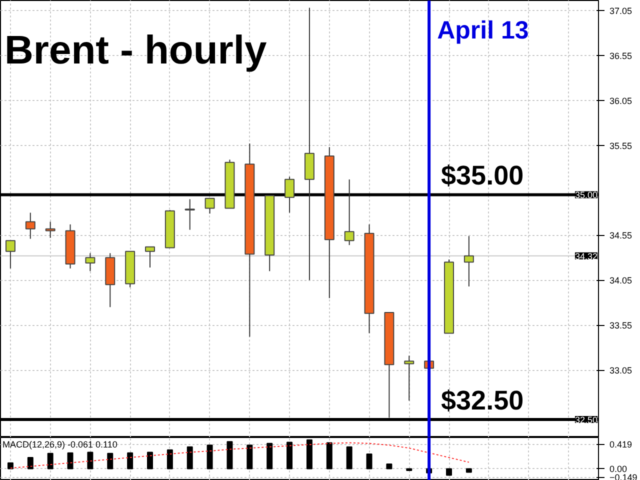 This screenshot has height=480, width=640. What do you see at coordinates (621, 325) in the screenshot?
I see `y-tick-label: 33.55` at bounding box center [621, 325].